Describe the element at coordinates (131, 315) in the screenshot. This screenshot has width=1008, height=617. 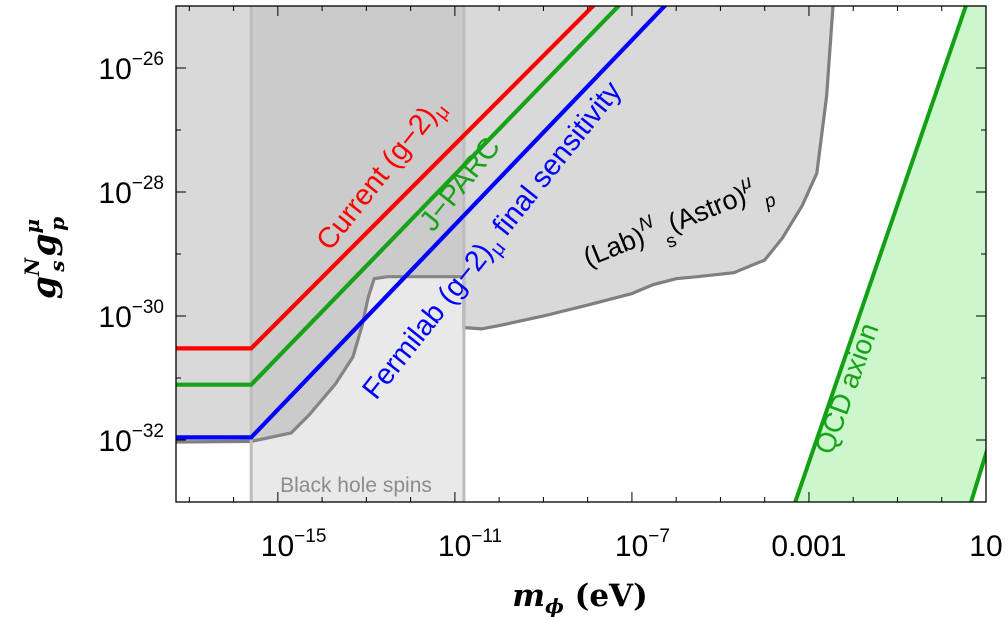
I see `y-tick-label: 10−30` at that location.